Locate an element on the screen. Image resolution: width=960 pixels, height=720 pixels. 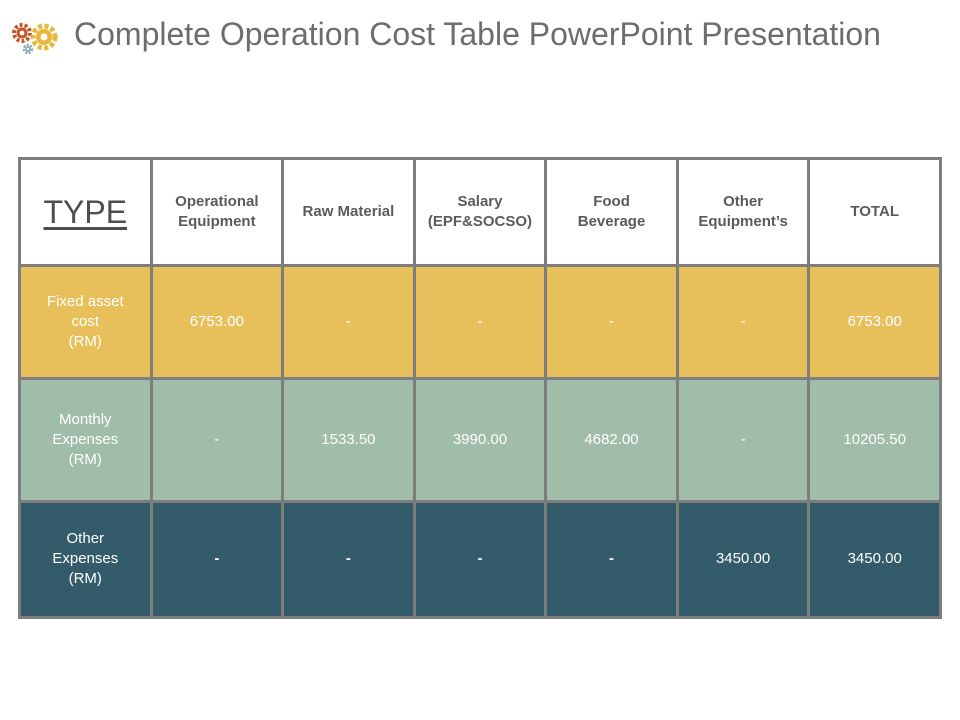
table-cell: 6753.00 is located at coordinates (217, 322).